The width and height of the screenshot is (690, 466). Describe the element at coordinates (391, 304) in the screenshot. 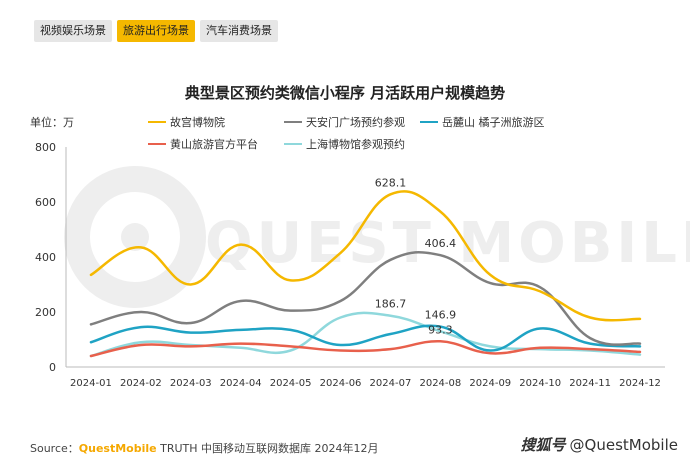

I see `data-label: 186.7` at that location.